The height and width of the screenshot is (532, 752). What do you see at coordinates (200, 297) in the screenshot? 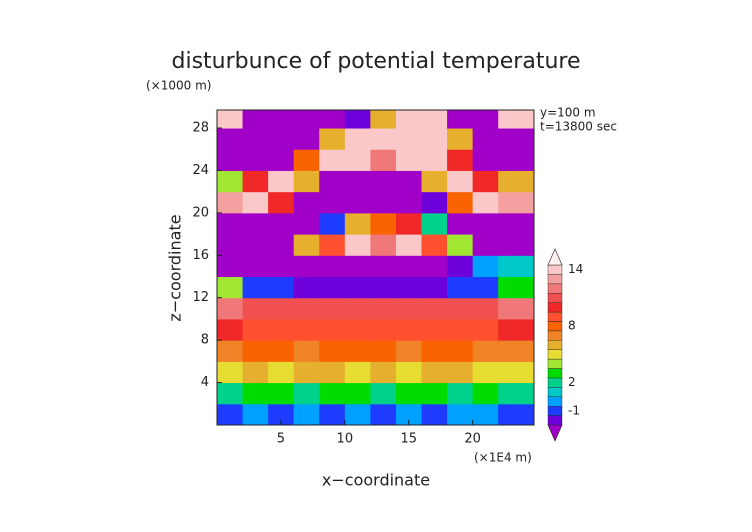
I see `y-tick-label: 12` at bounding box center [200, 297].